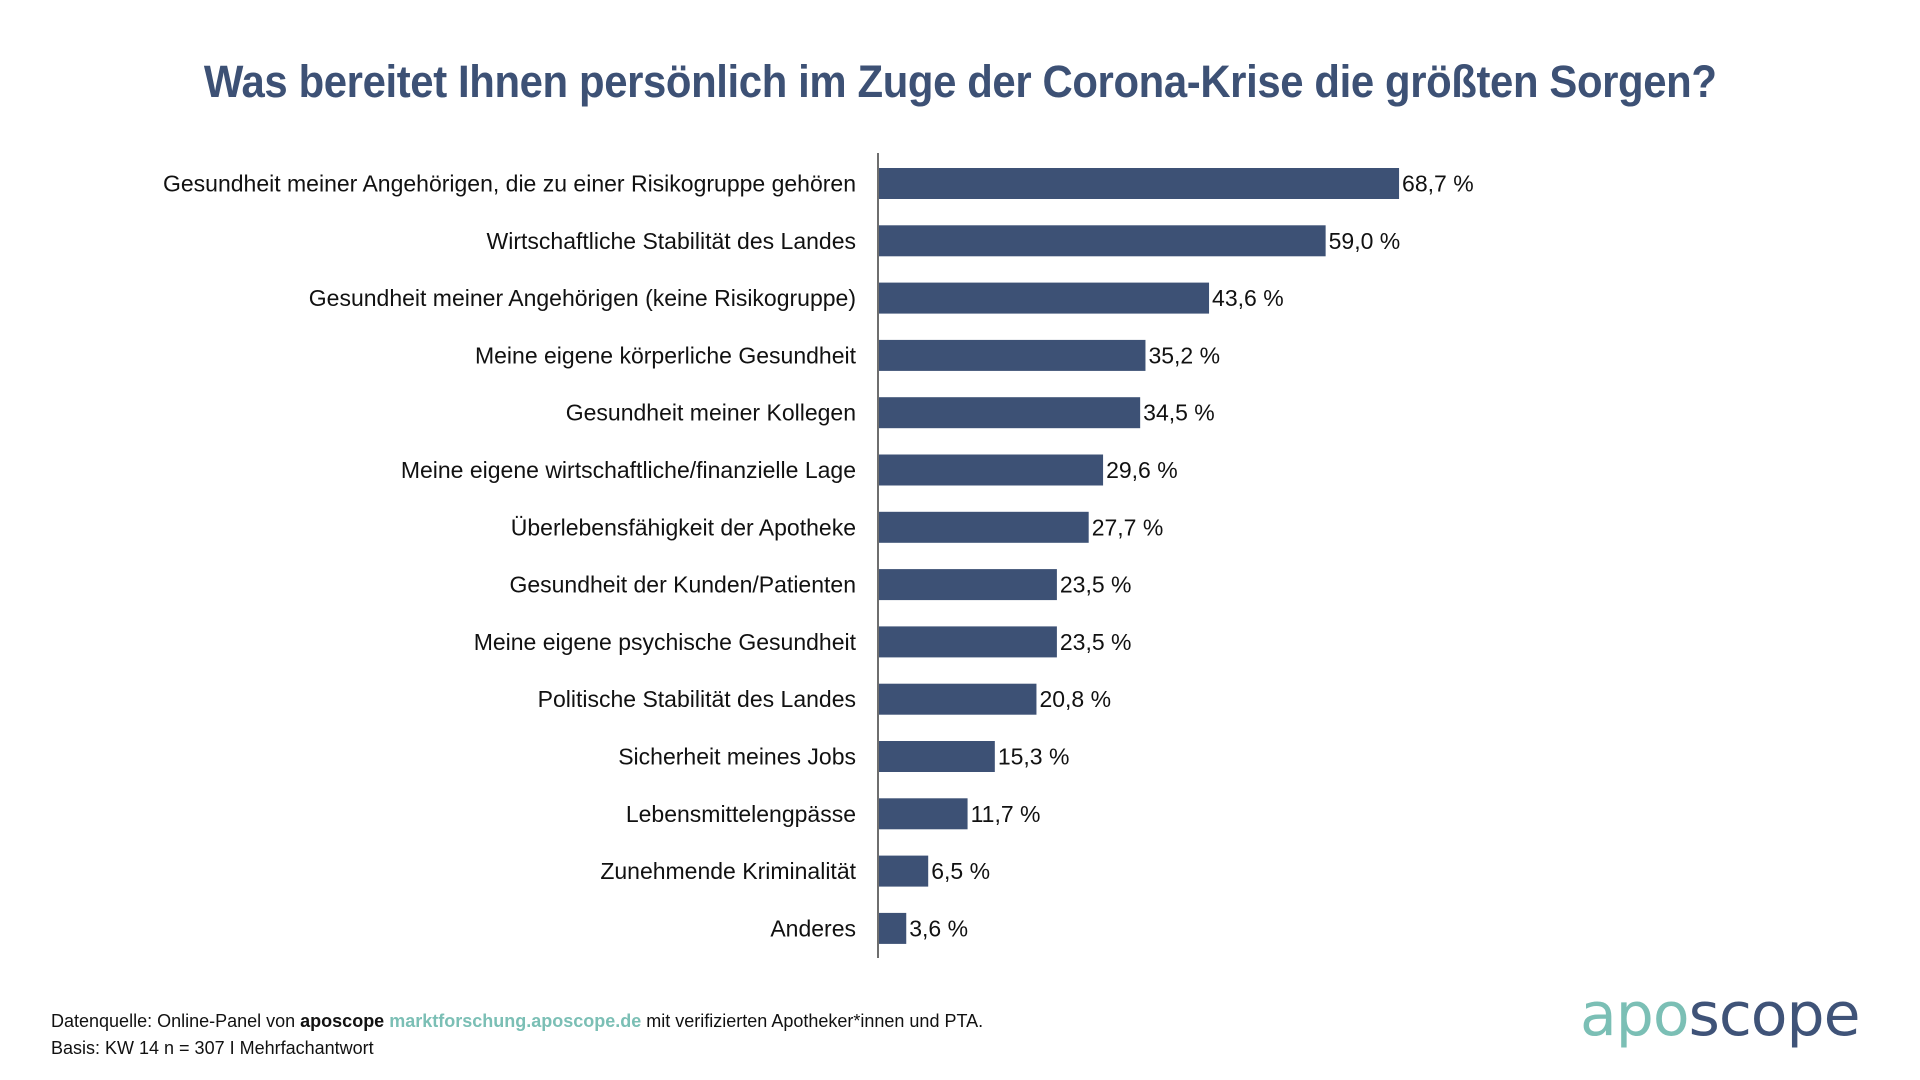  I want to click on logo-part-scope: scope, so click(1774, 1015).